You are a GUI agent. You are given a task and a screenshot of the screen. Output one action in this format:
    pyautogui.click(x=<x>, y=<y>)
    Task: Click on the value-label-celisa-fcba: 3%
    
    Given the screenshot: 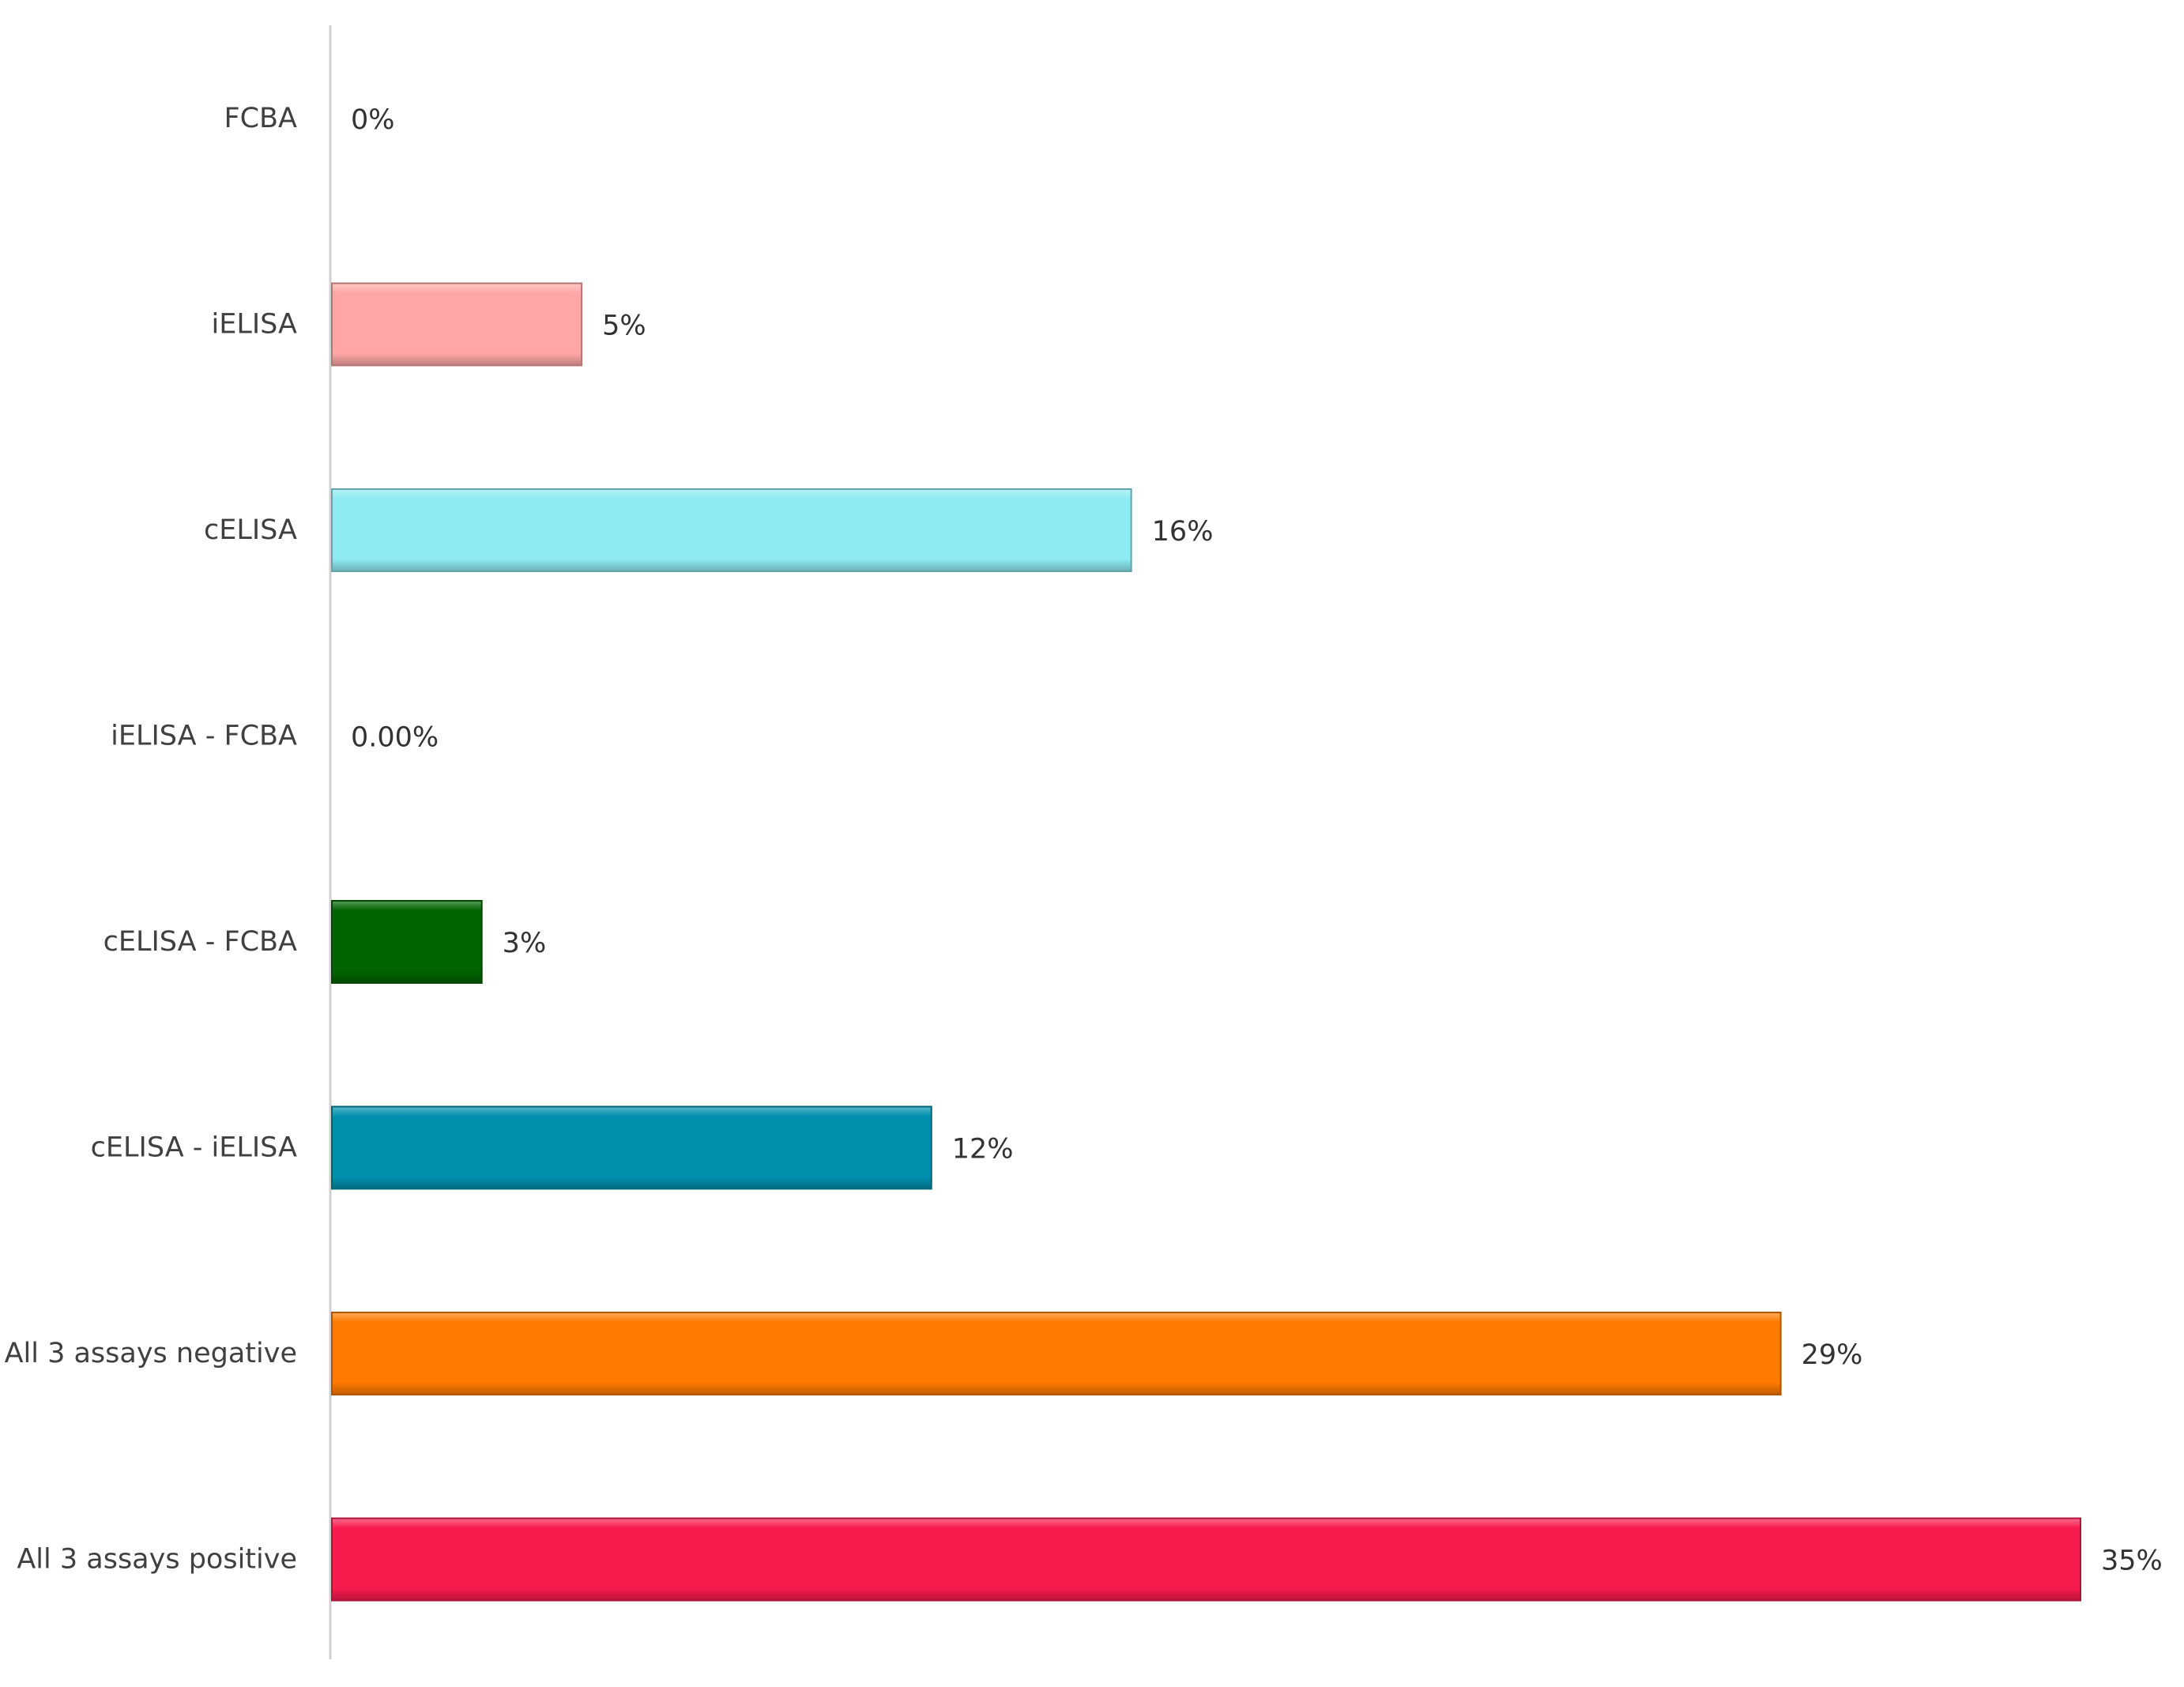 What is the action you would take?
    pyautogui.click(x=525, y=943)
    